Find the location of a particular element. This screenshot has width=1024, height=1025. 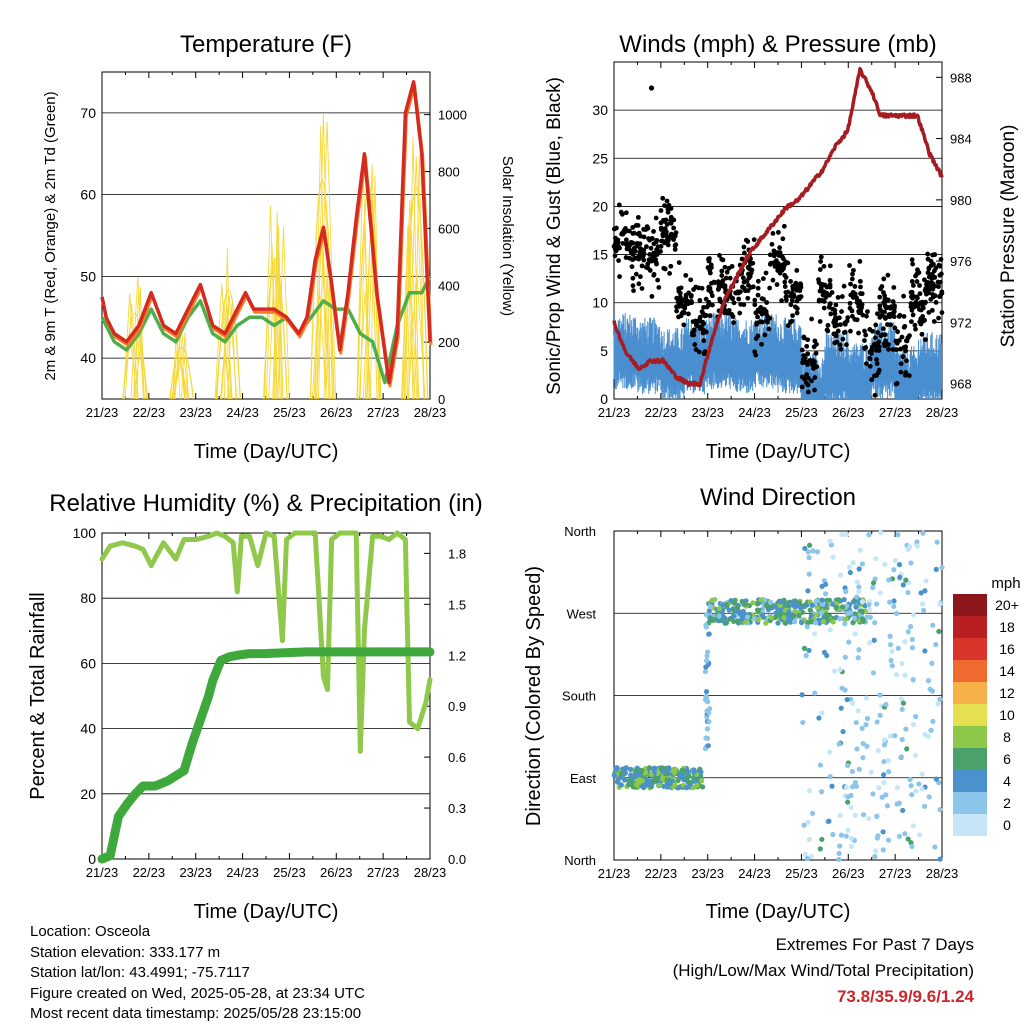

speed-legend-label: 6 is located at coordinates (1007, 759).